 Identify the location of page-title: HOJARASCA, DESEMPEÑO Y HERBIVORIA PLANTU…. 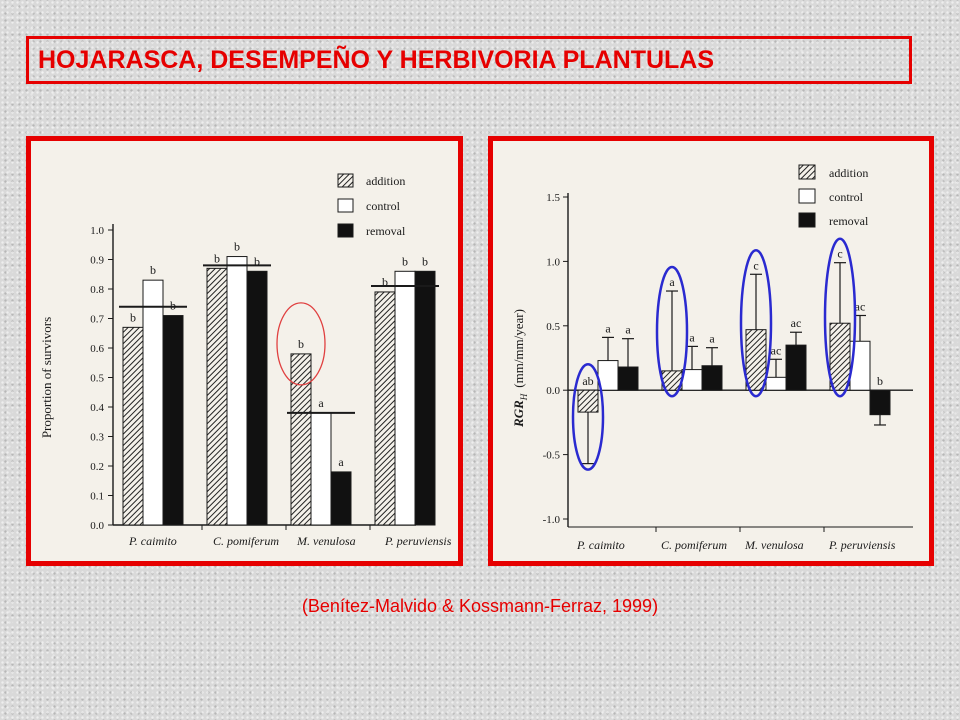
(469, 60).